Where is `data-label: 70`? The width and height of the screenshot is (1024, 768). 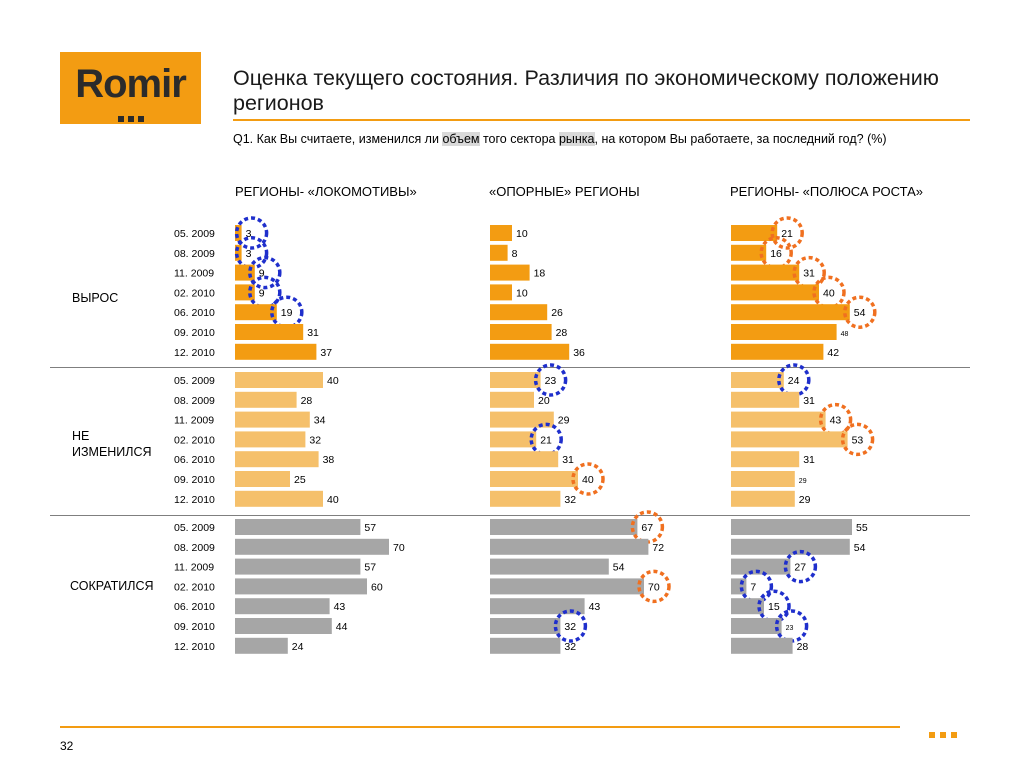 data-label: 70 is located at coordinates (654, 587).